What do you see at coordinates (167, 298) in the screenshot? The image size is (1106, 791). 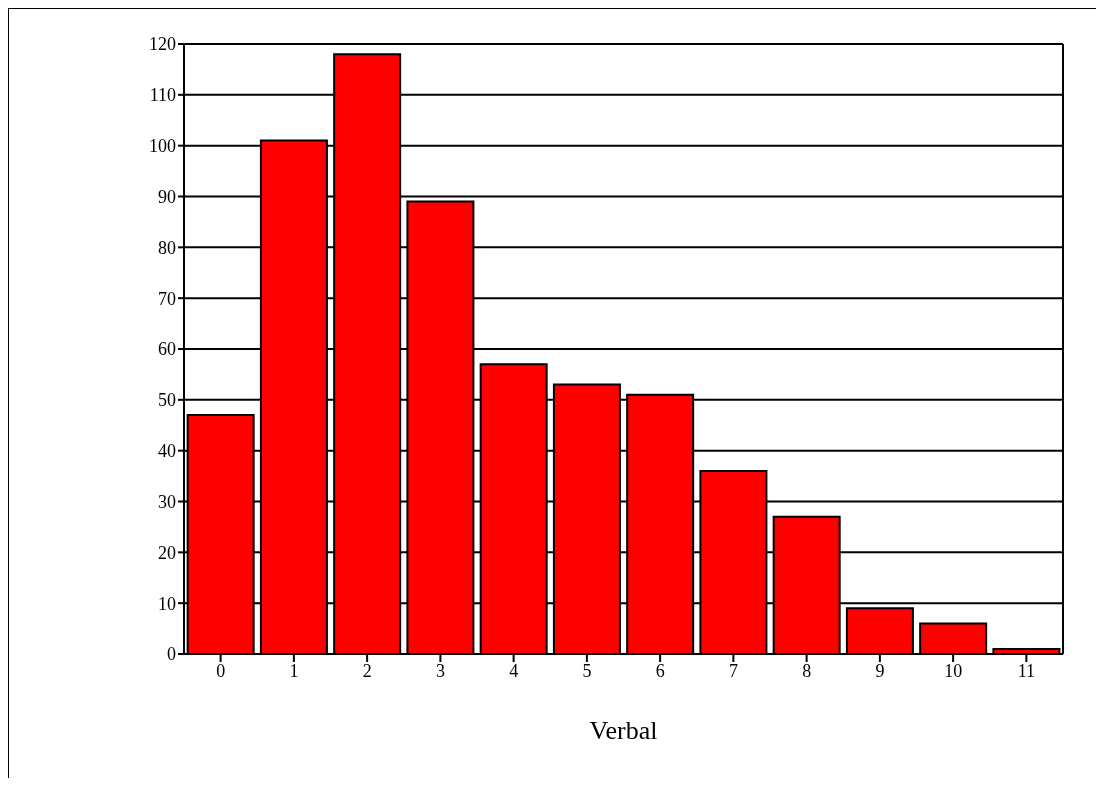 I see `y-tick-label: 70` at bounding box center [167, 298].